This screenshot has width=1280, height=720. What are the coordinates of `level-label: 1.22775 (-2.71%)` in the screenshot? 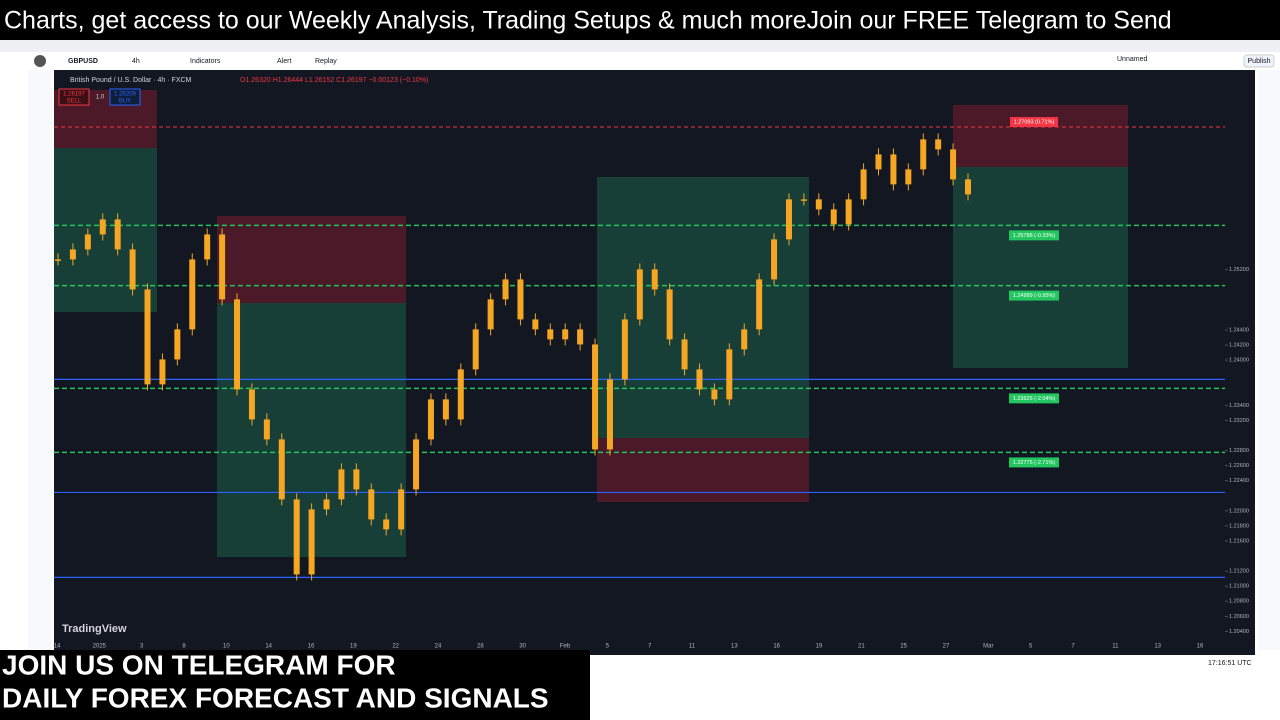 It's located at (1034, 463).